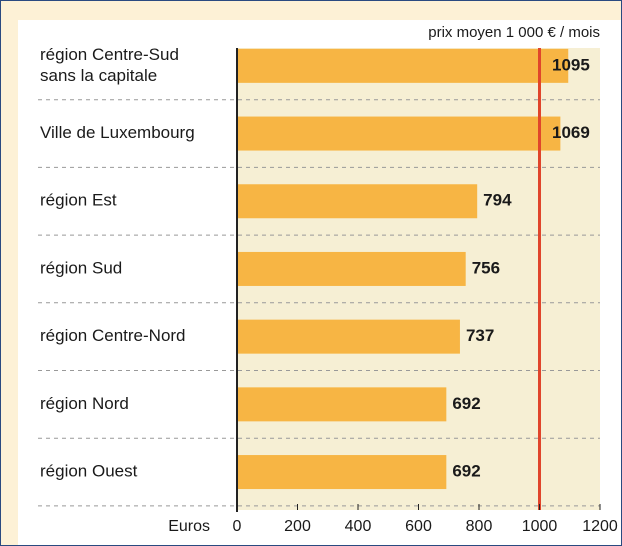 Image resolution: width=622 pixels, height=546 pixels. Describe the element at coordinates (571, 132) in the screenshot. I see `value-label: 1069` at that location.